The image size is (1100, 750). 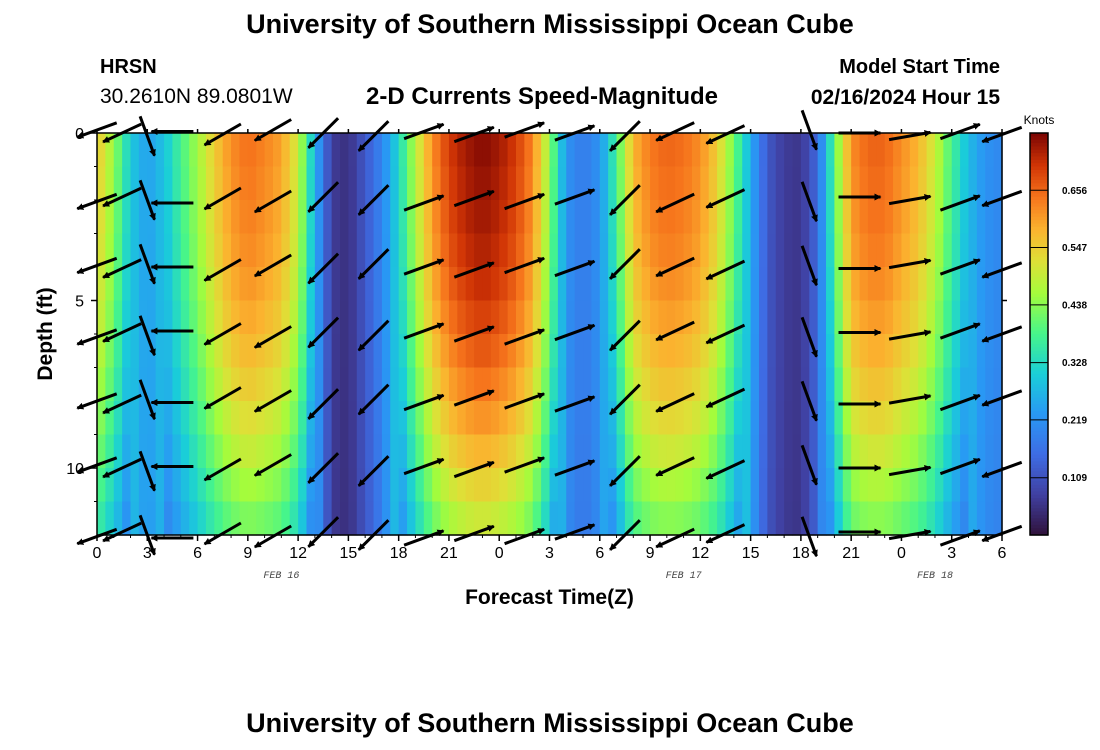 What do you see at coordinates (919, 67) in the screenshot?
I see `model-start-label: Model Start Time` at bounding box center [919, 67].